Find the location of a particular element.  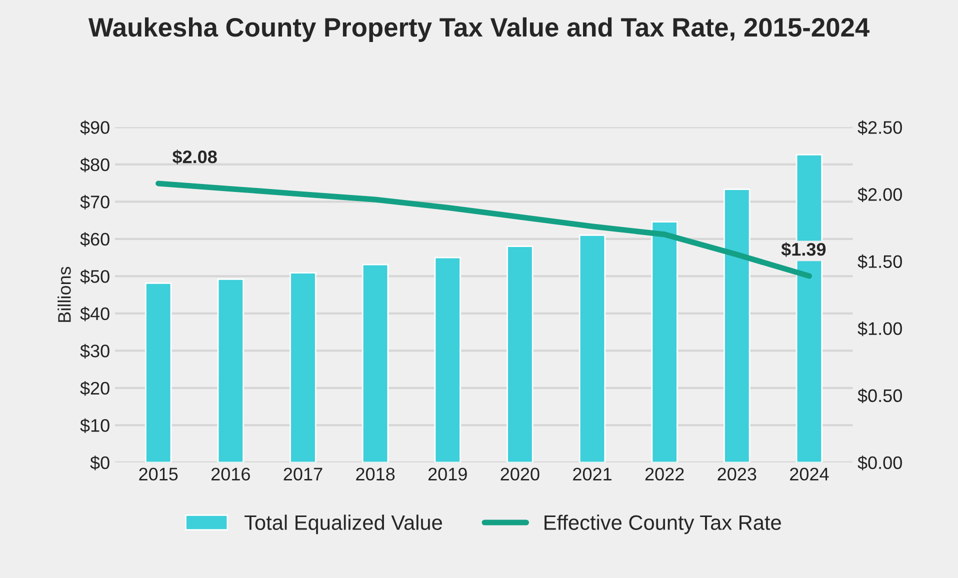

y2-tick-label: $2.00 is located at coordinates (880, 194).